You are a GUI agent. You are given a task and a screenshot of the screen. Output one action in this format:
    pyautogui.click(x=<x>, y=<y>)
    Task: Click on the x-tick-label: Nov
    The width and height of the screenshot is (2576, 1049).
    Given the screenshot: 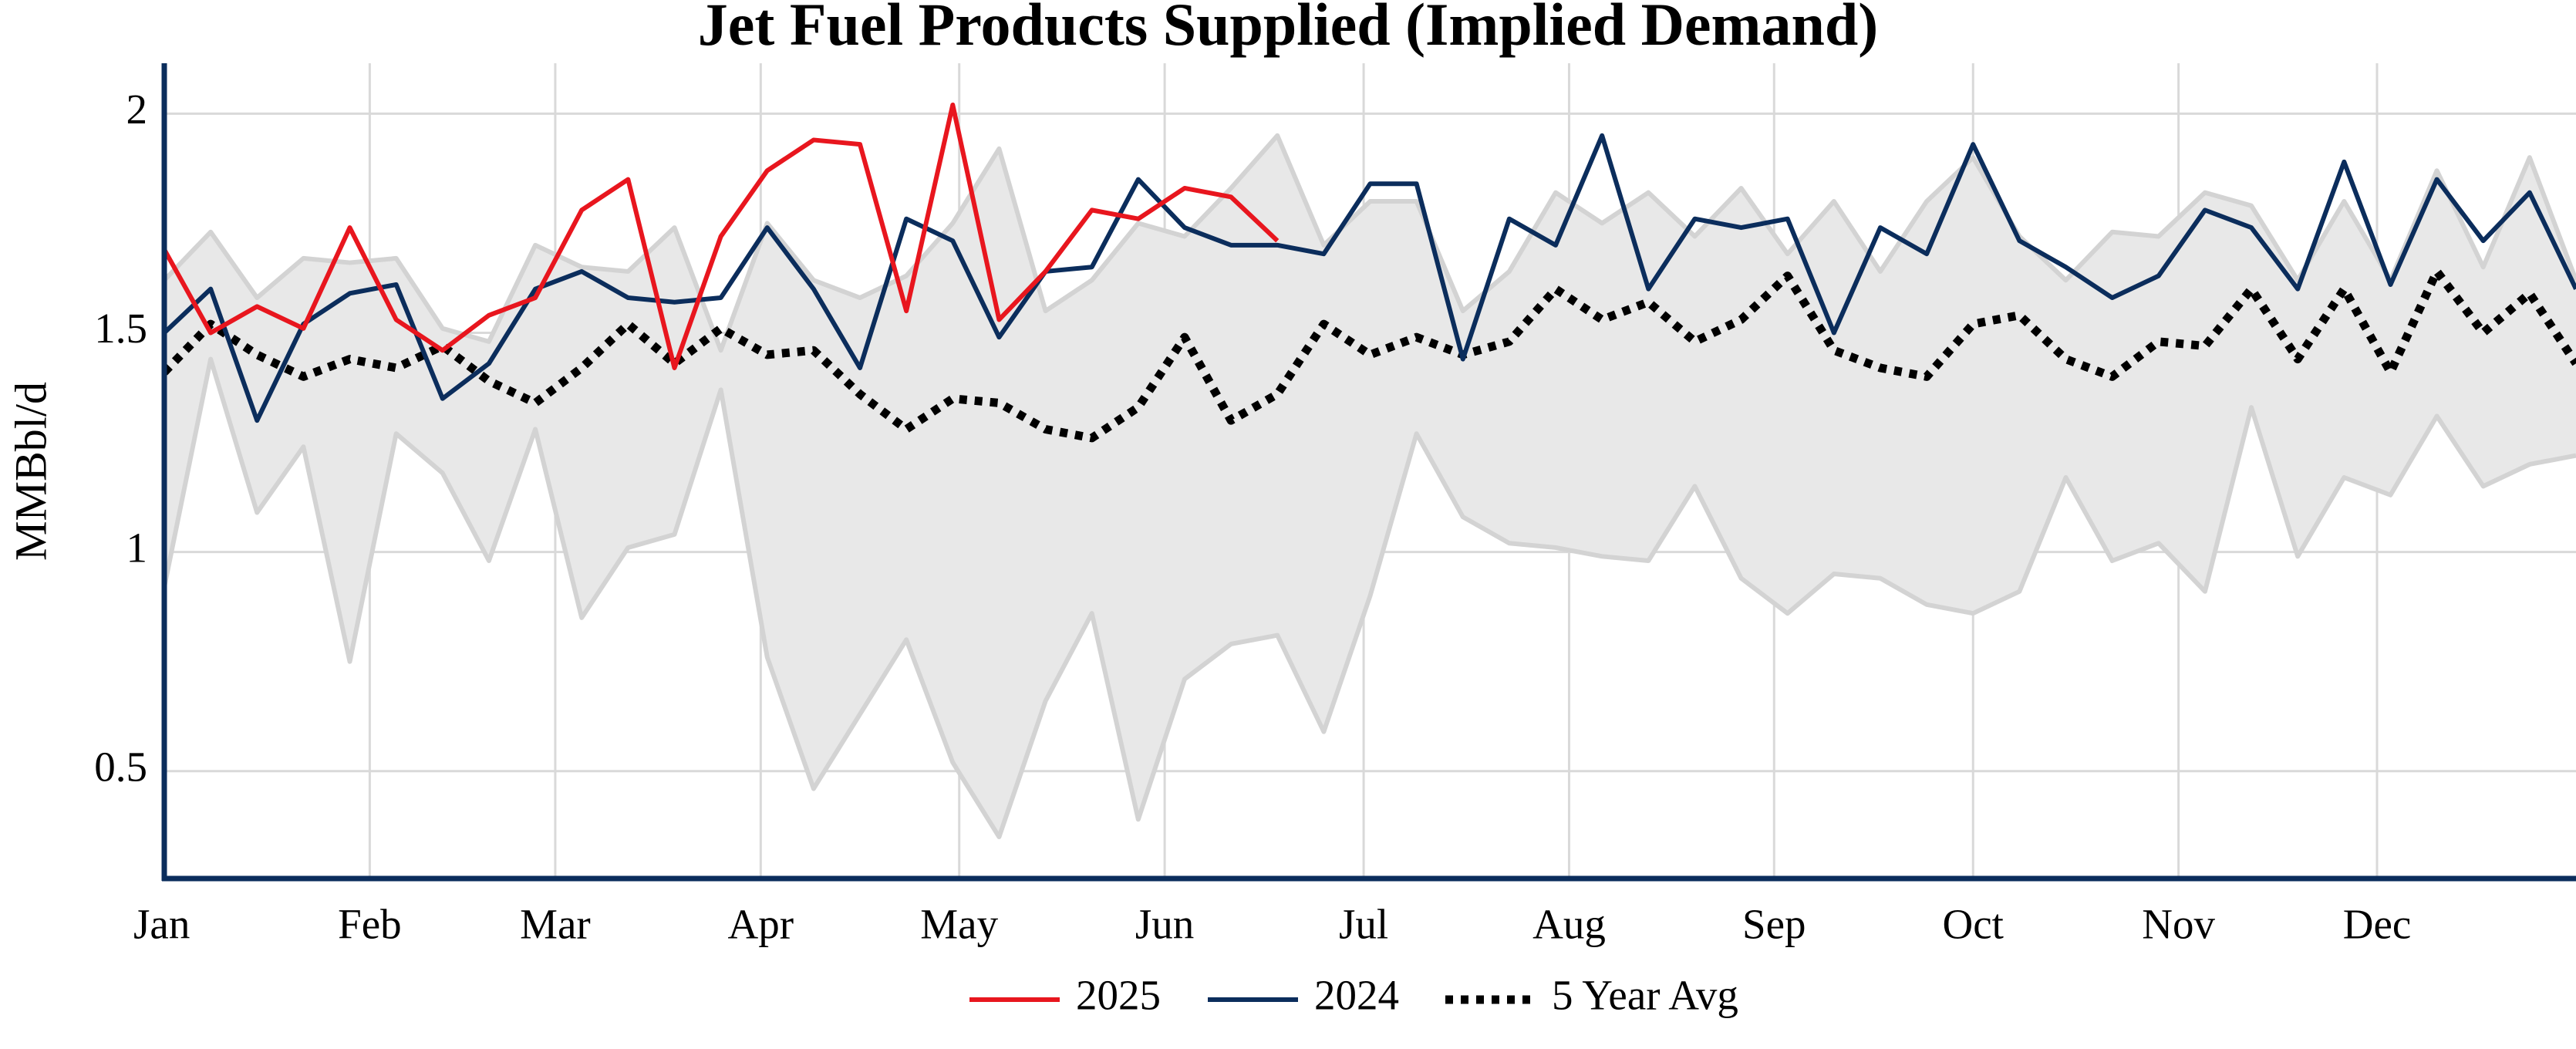 What is the action you would take?
    pyautogui.click(x=2178, y=925)
    